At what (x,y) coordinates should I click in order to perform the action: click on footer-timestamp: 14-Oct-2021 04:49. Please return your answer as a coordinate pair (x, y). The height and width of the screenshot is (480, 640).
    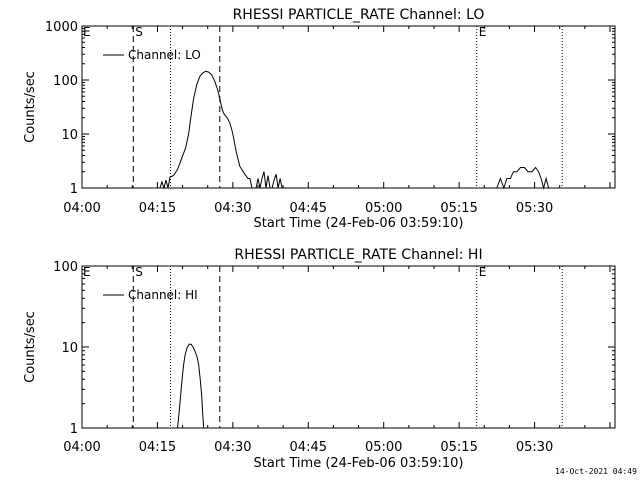
    Looking at the image, I should click on (596, 471).